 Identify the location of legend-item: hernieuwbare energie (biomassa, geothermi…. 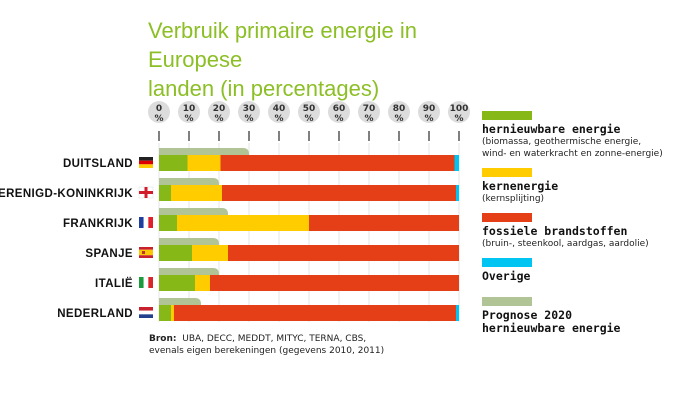
(589, 135).